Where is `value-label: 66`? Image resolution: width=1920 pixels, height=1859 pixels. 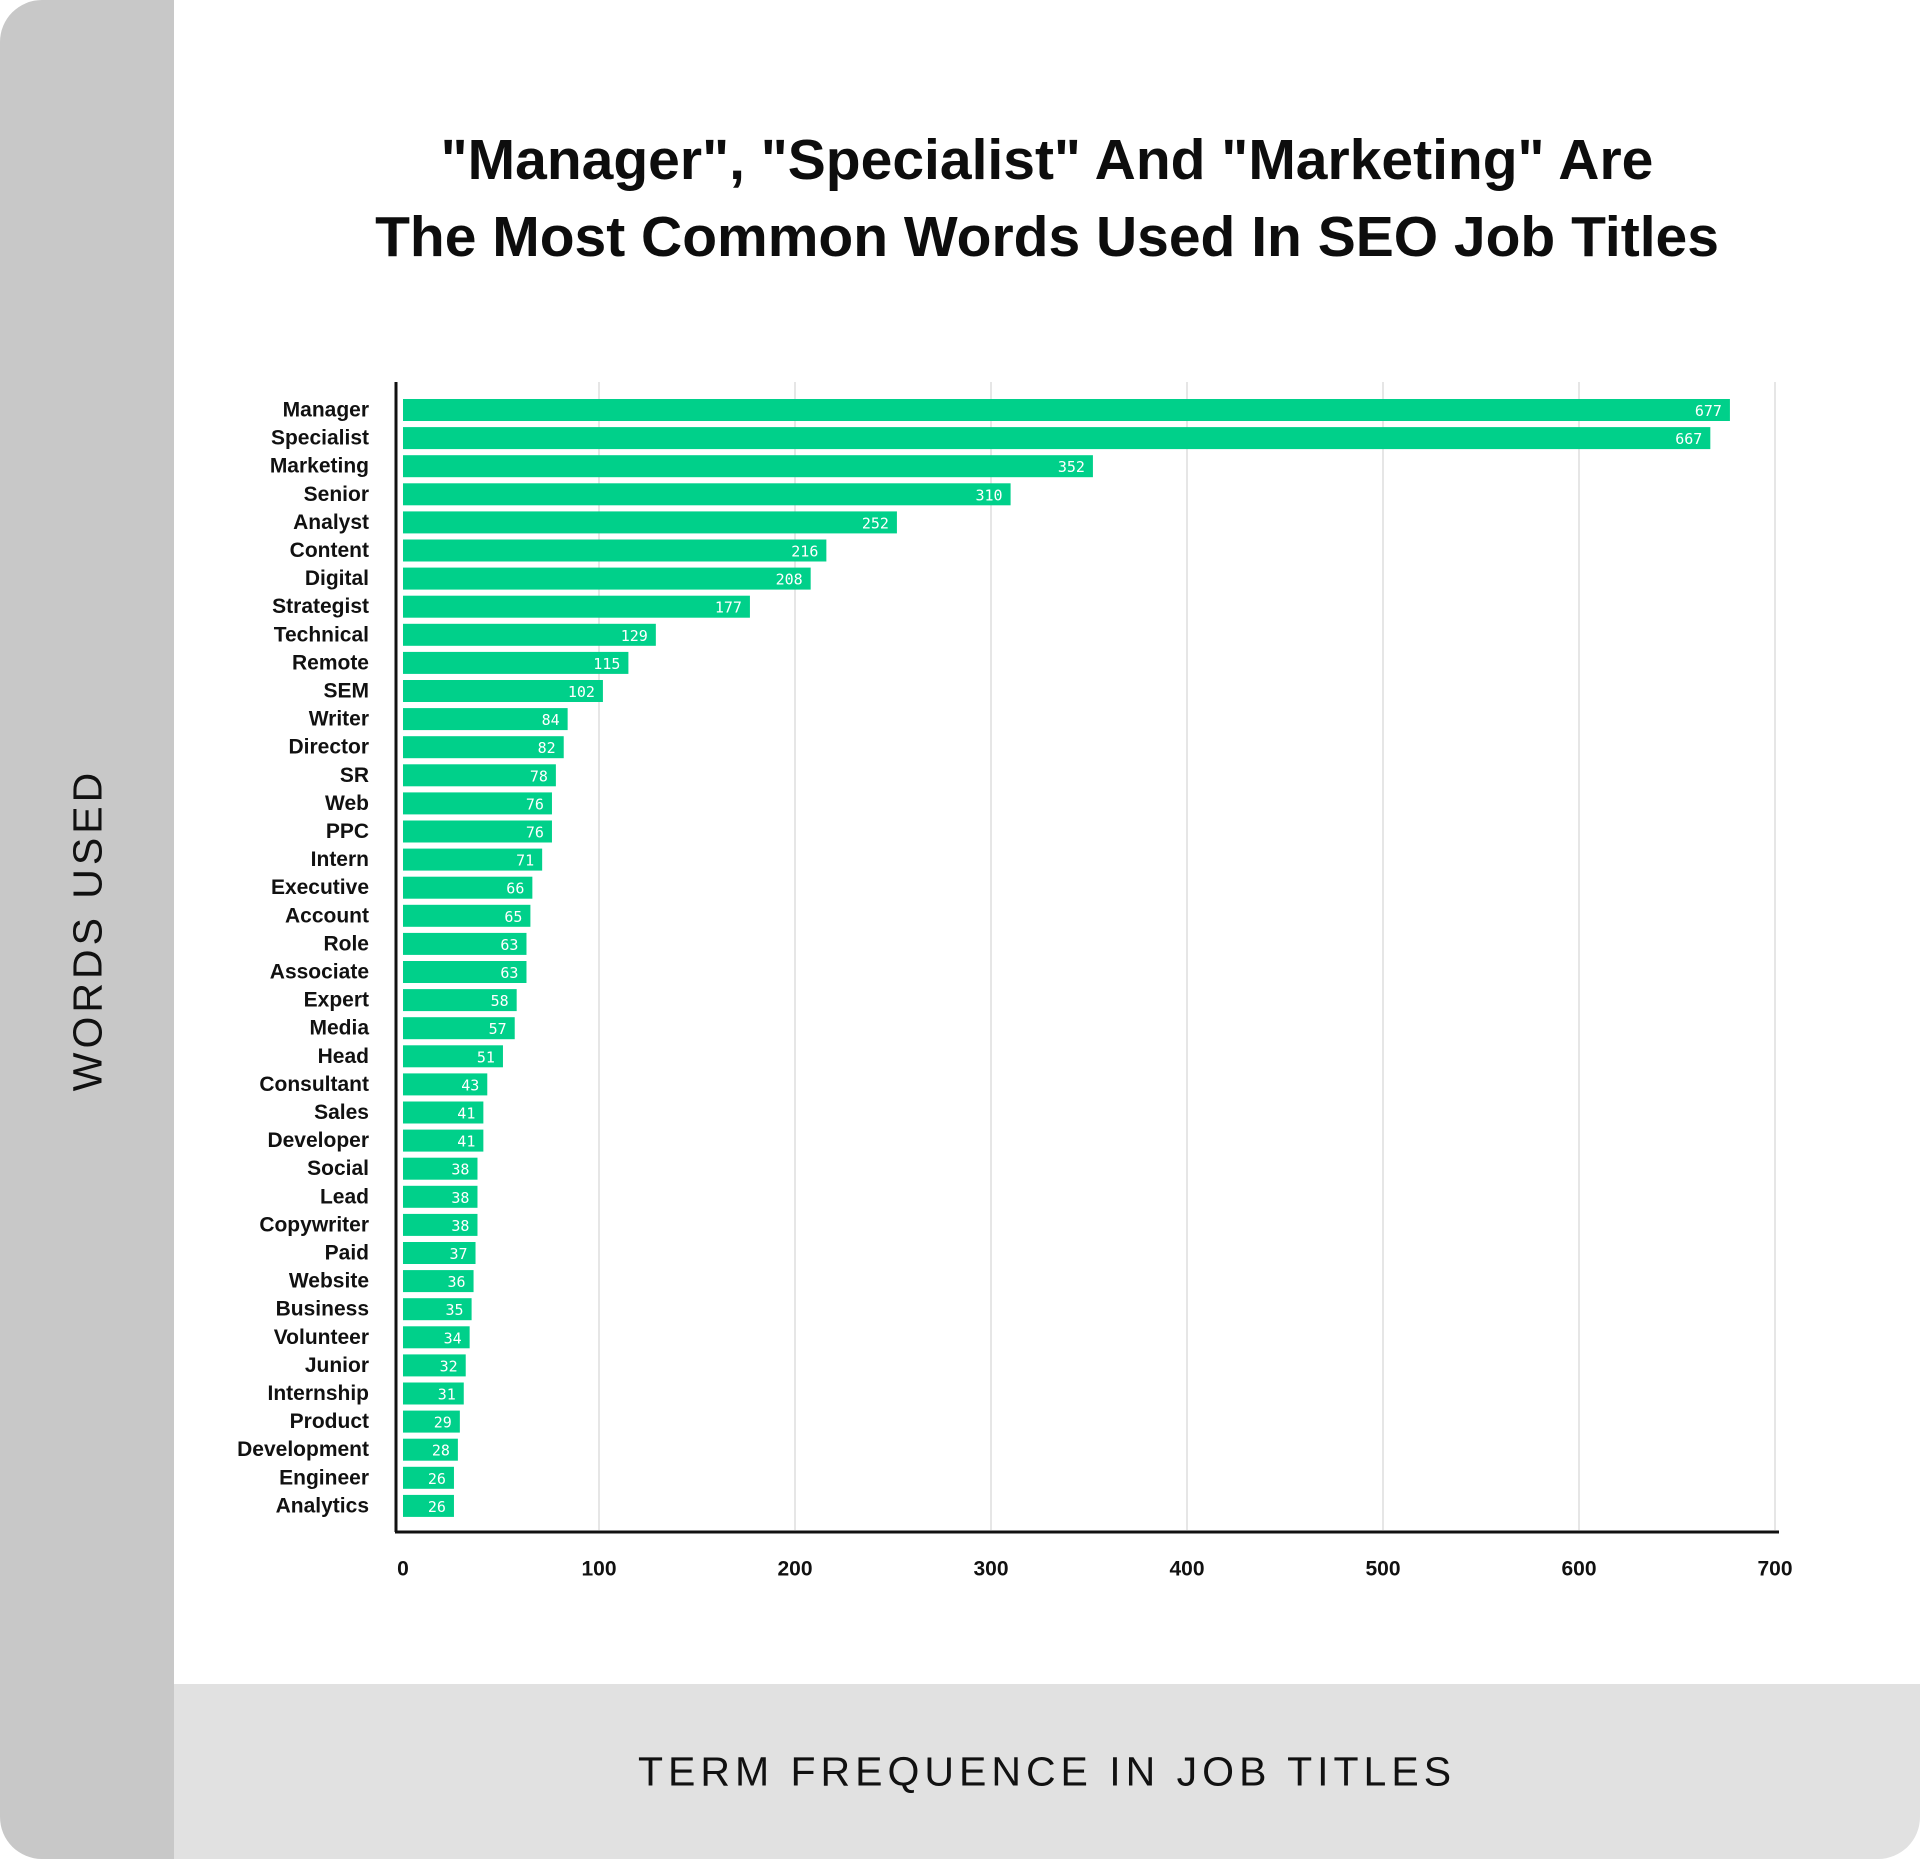 value-label: 66 is located at coordinates (515, 889).